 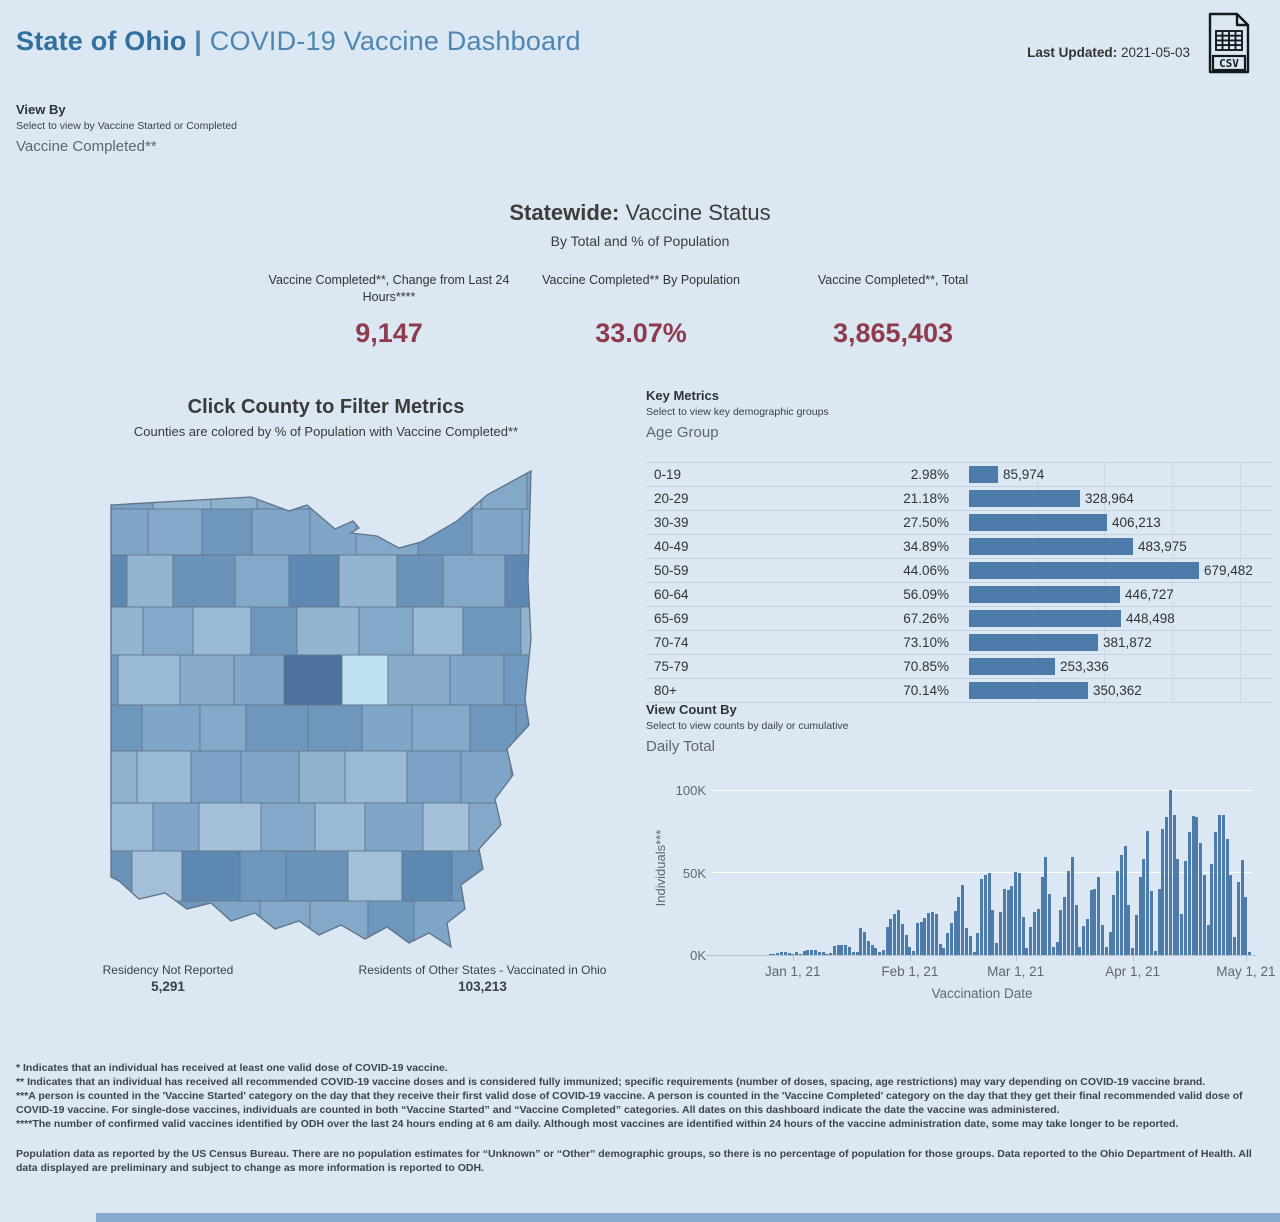 I want to click on key-metrics-dropdown: Age Group, so click(x=682, y=432).